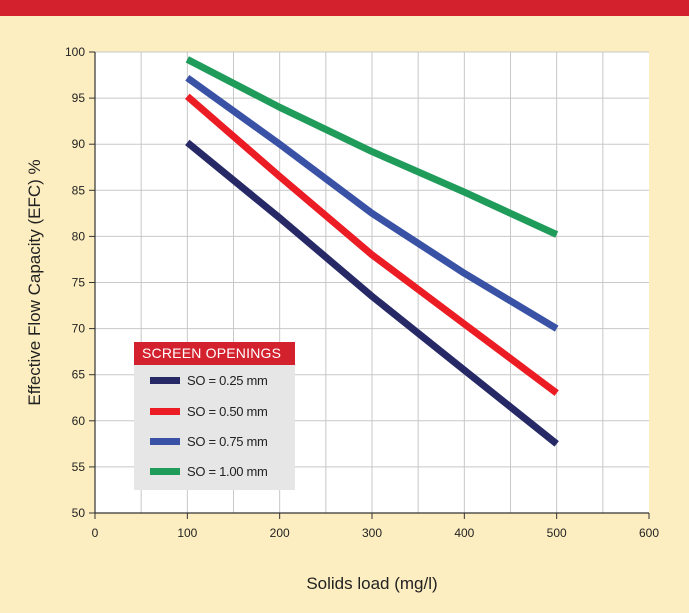 Image resolution: width=689 pixels, height=613 pixels. Describe the element at coordinates (79, 236) in the screenshot. I see `y-tick-label: 80` at that location.